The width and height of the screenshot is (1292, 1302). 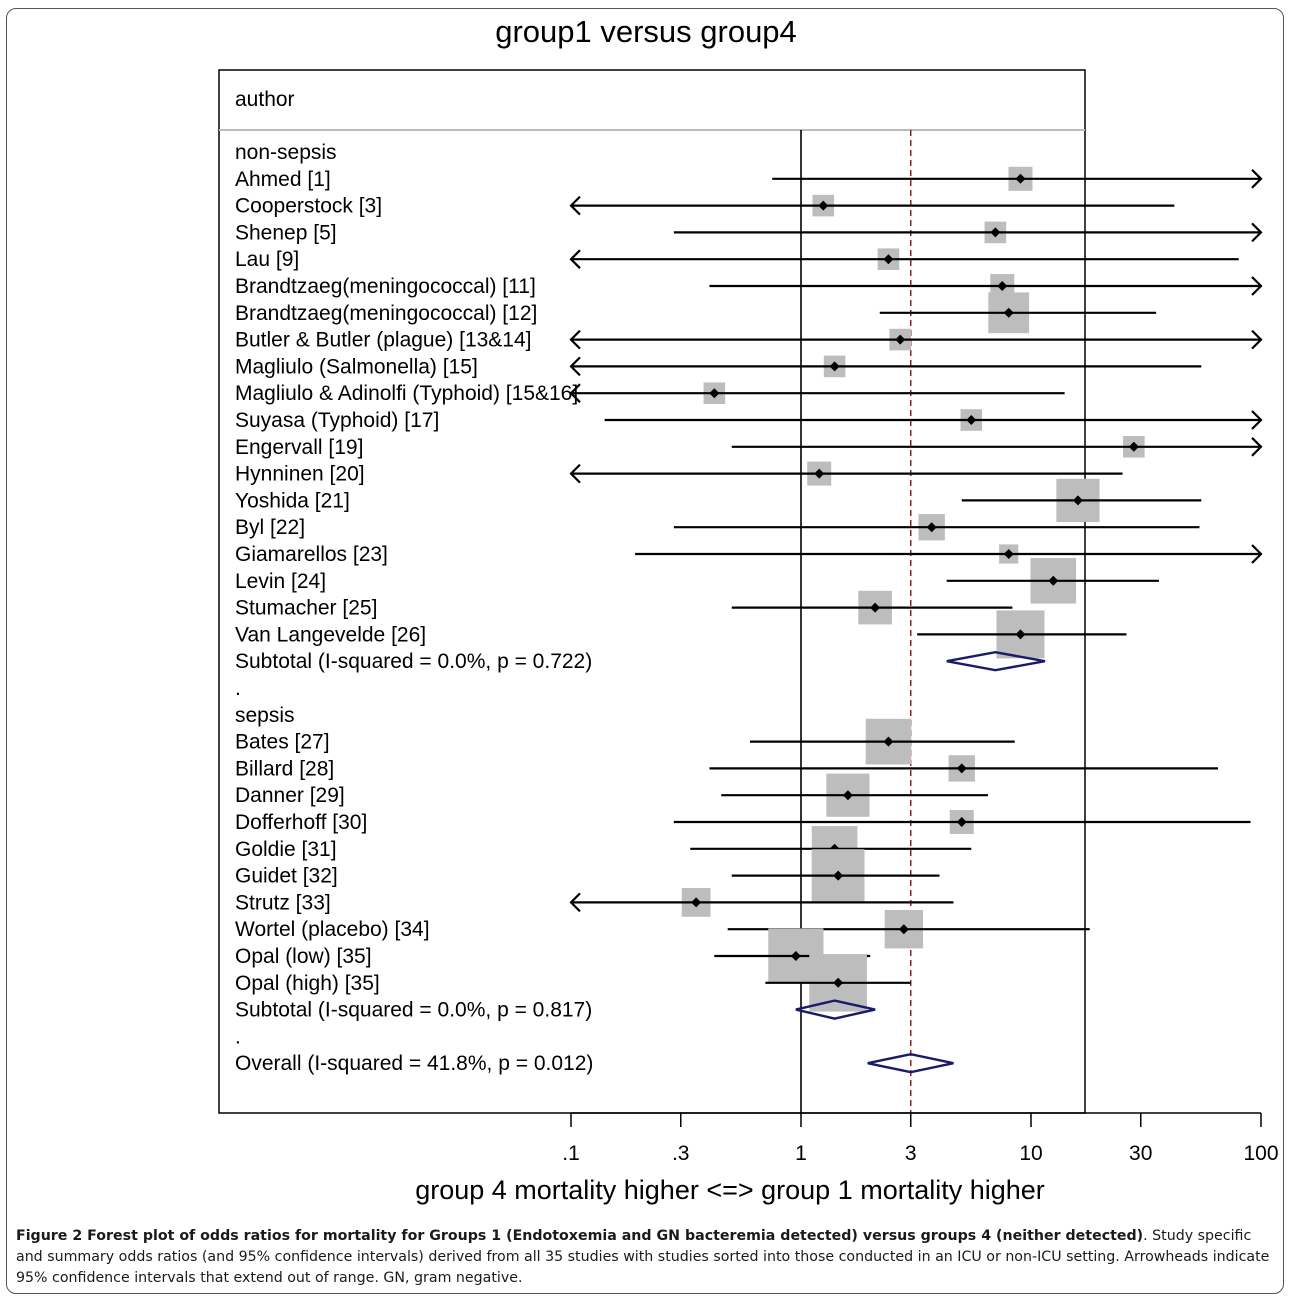 What do you see at coordinates (270, 527) in the screenshot?
I see `row-label-study: Byl [22]` at bounding box center [270, 527].